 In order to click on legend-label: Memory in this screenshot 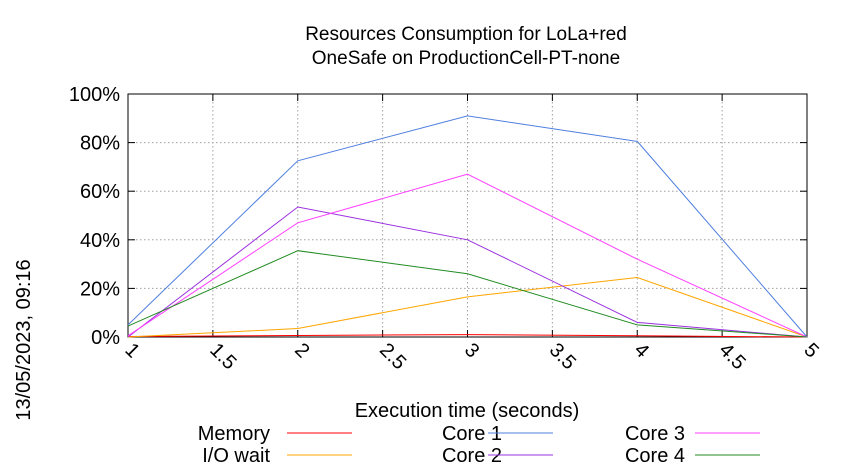, I will do `click(234, 434)`.